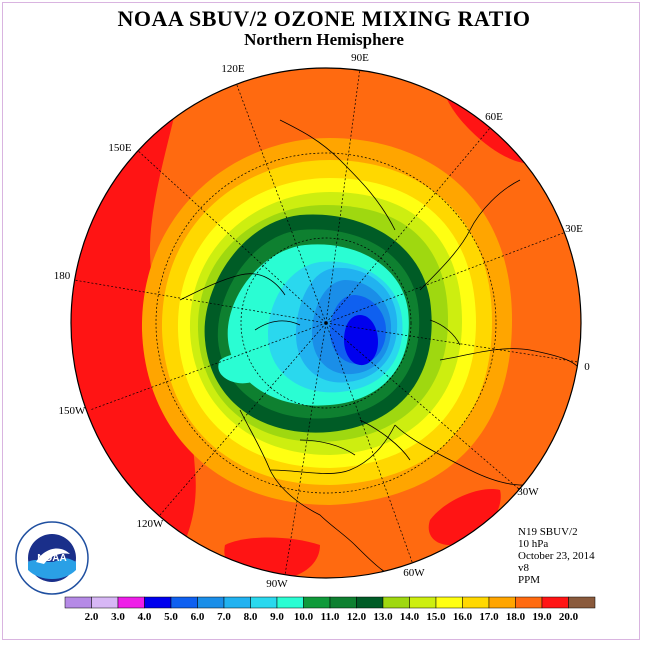  What do you see at coordinates (569, 617) in the screenshot?
I see `colorbar-tick-label: 20.0` at bounding box center [569, 617].